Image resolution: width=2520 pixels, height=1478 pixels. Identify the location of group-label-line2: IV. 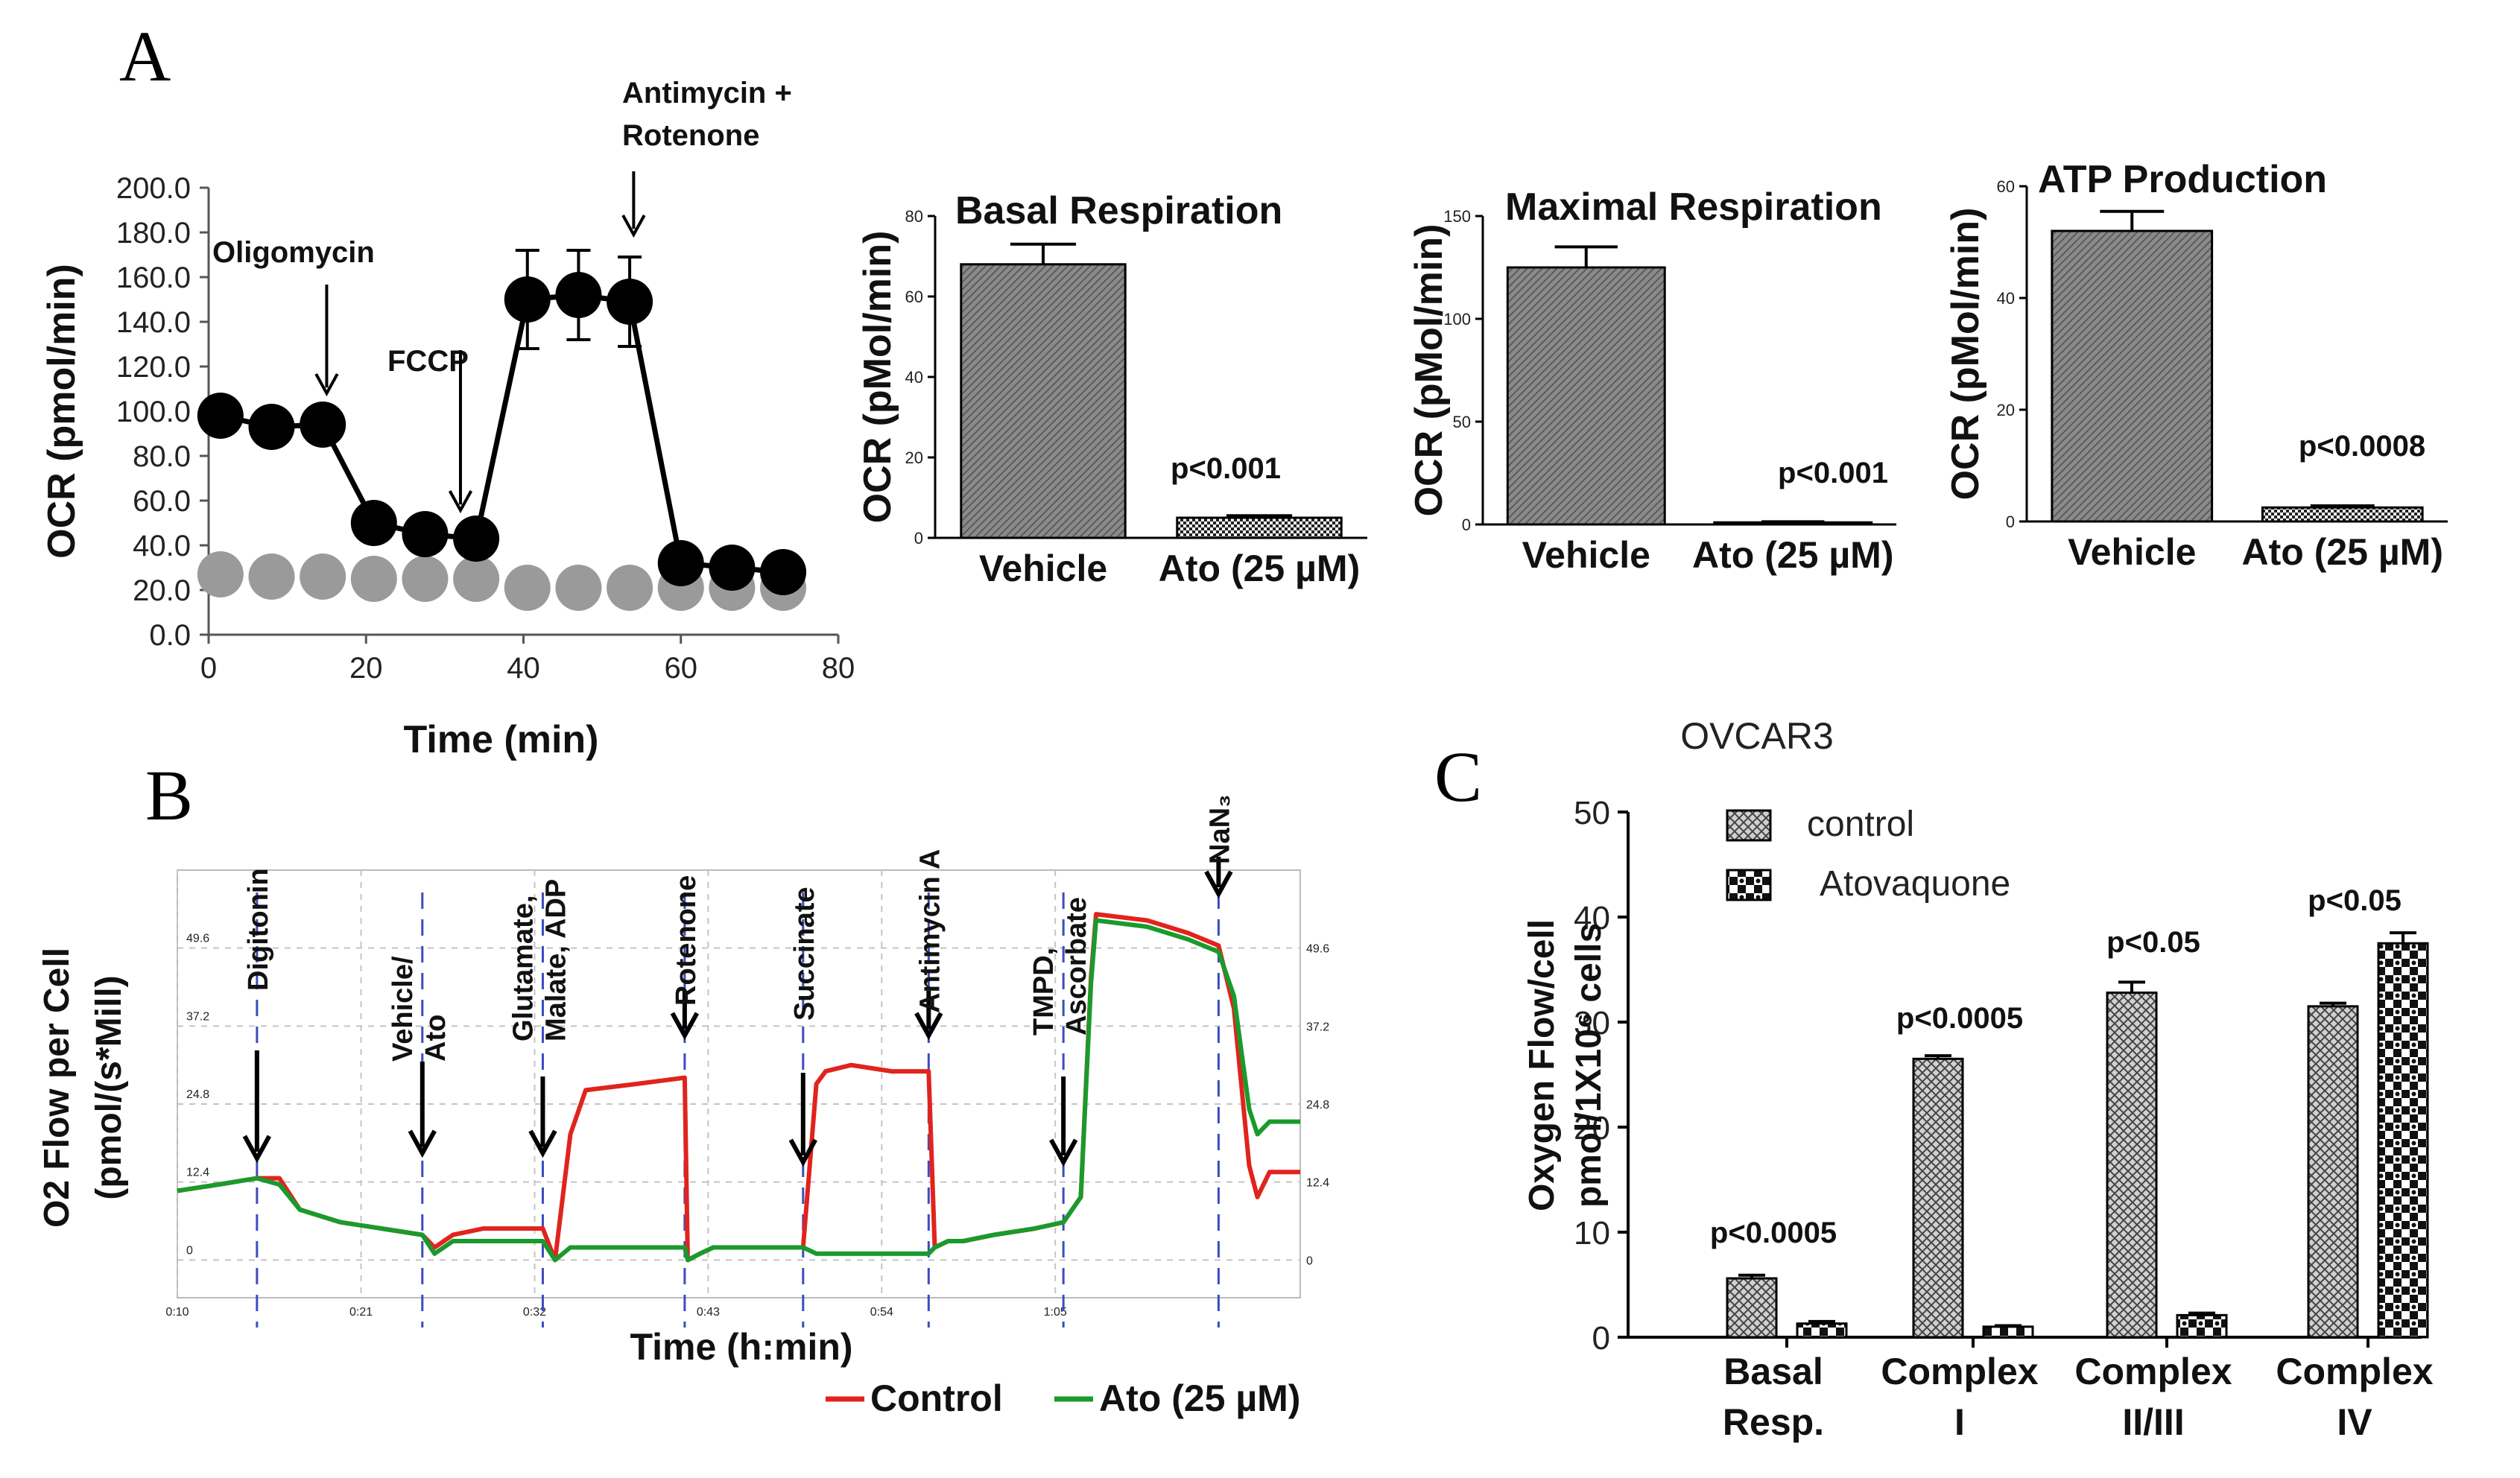
(2354, 1422).